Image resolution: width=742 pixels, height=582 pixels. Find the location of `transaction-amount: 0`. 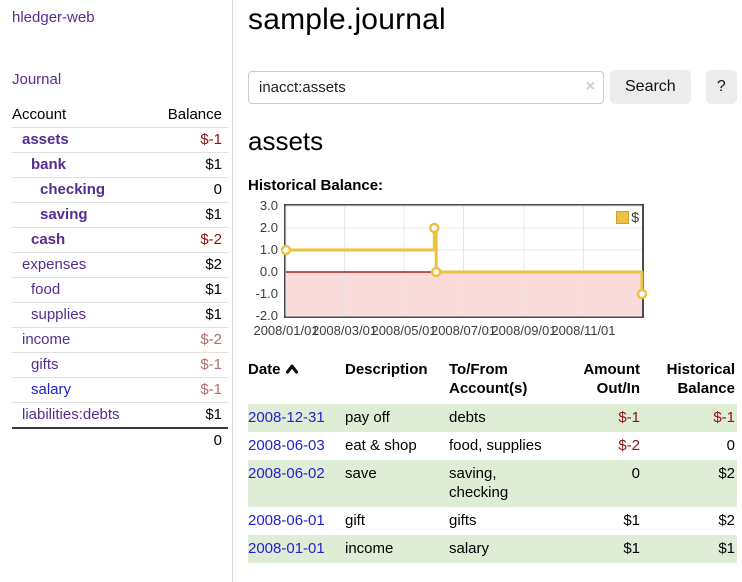

transaction-amount: 0 is located at coordinates (635, 473).